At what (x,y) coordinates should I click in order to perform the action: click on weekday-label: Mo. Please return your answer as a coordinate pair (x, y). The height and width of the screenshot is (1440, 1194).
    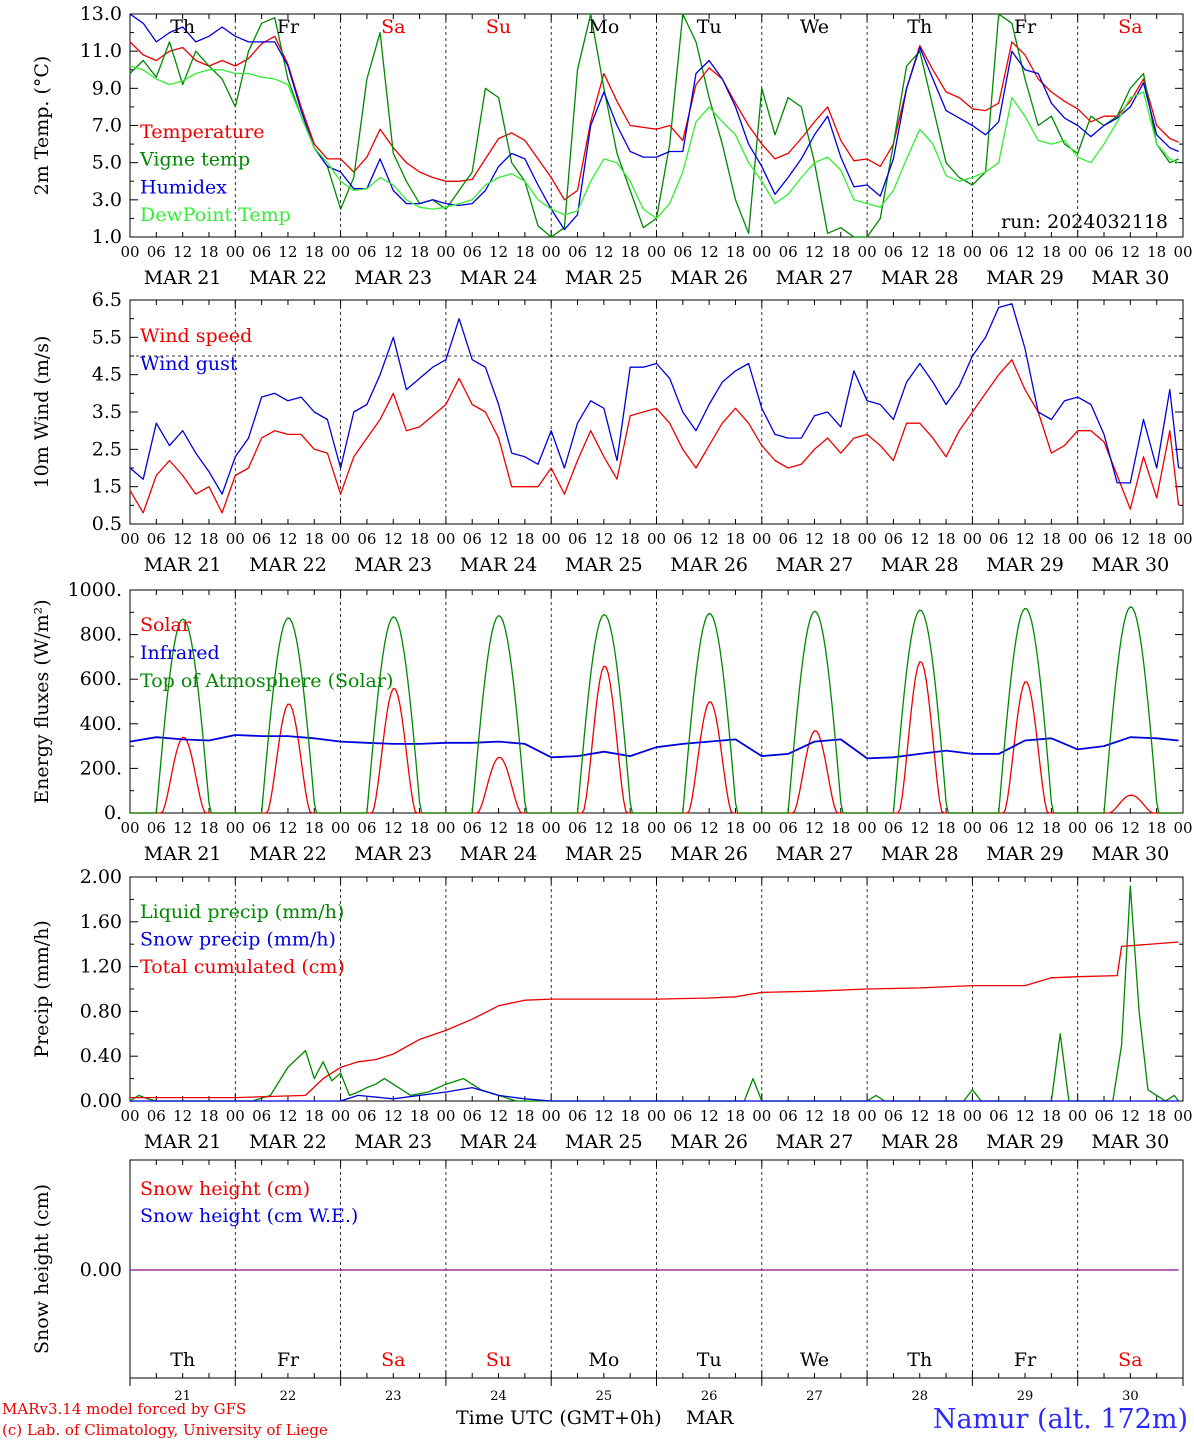
    Looking at the image, I should click on (603, 27).